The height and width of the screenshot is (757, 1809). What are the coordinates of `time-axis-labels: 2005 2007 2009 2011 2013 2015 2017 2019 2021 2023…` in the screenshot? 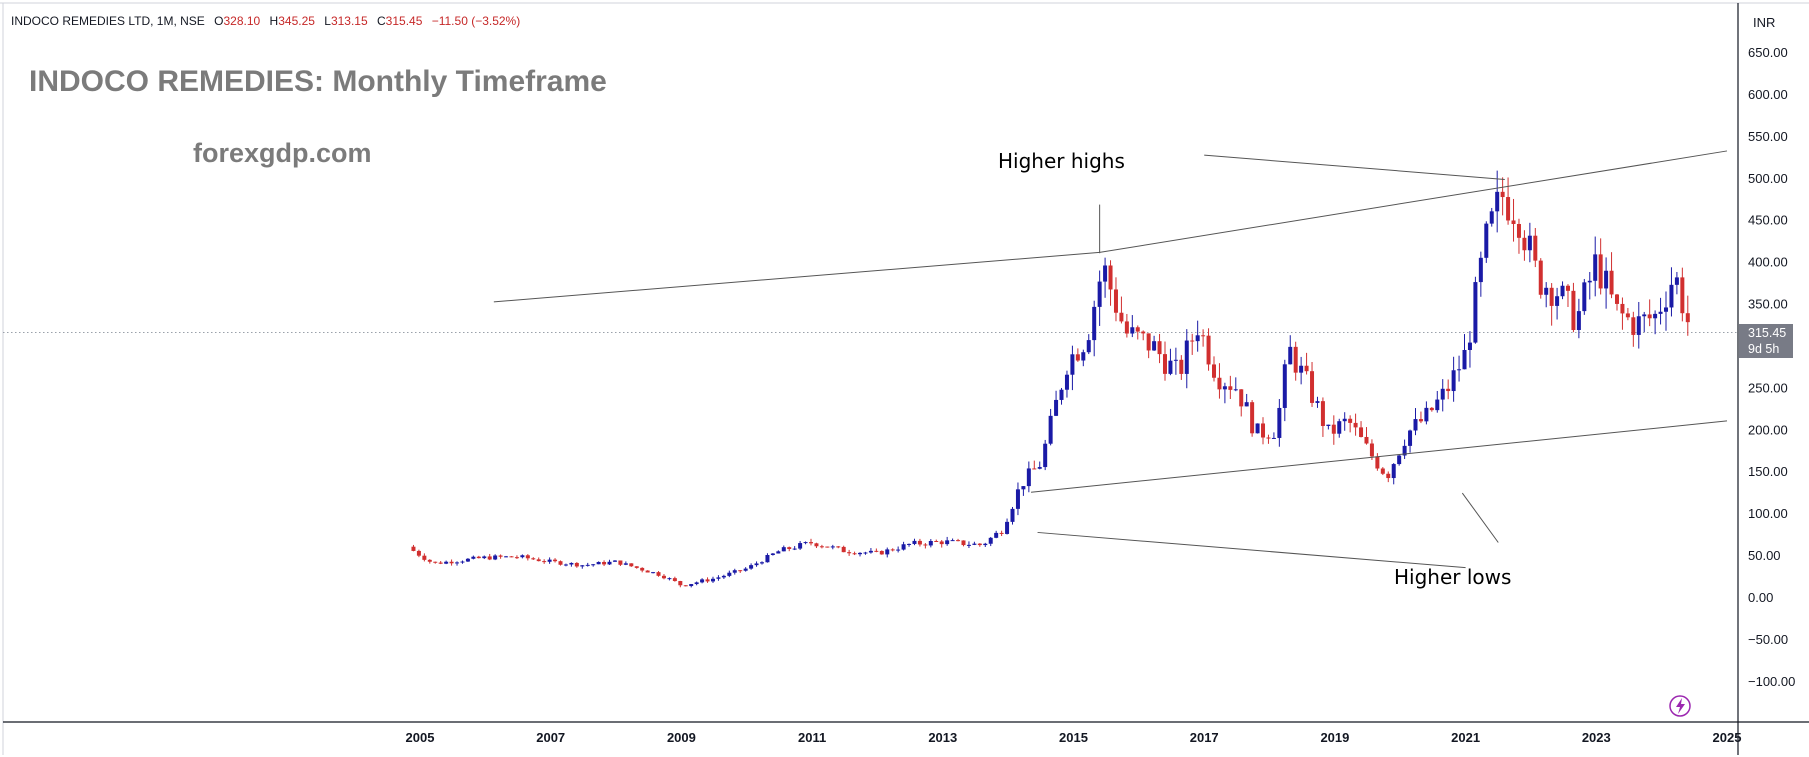 It's located at (1074, 737).